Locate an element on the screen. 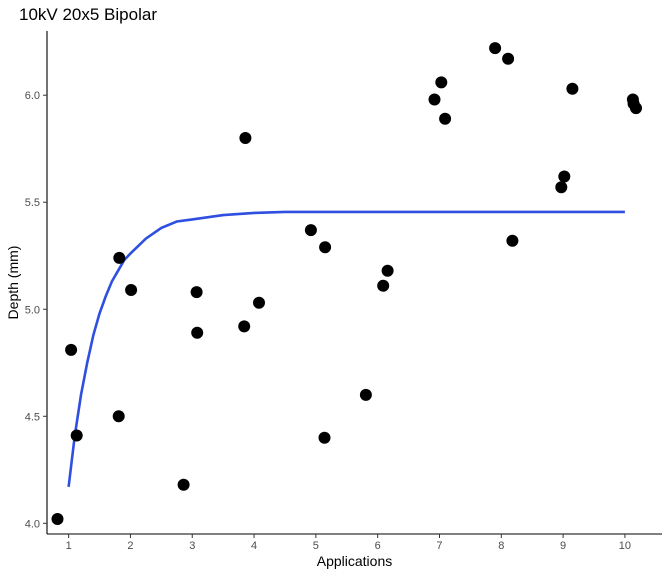 The image size is (672, 576). x-tick-label: 10 is located at coordinates (625, 546).